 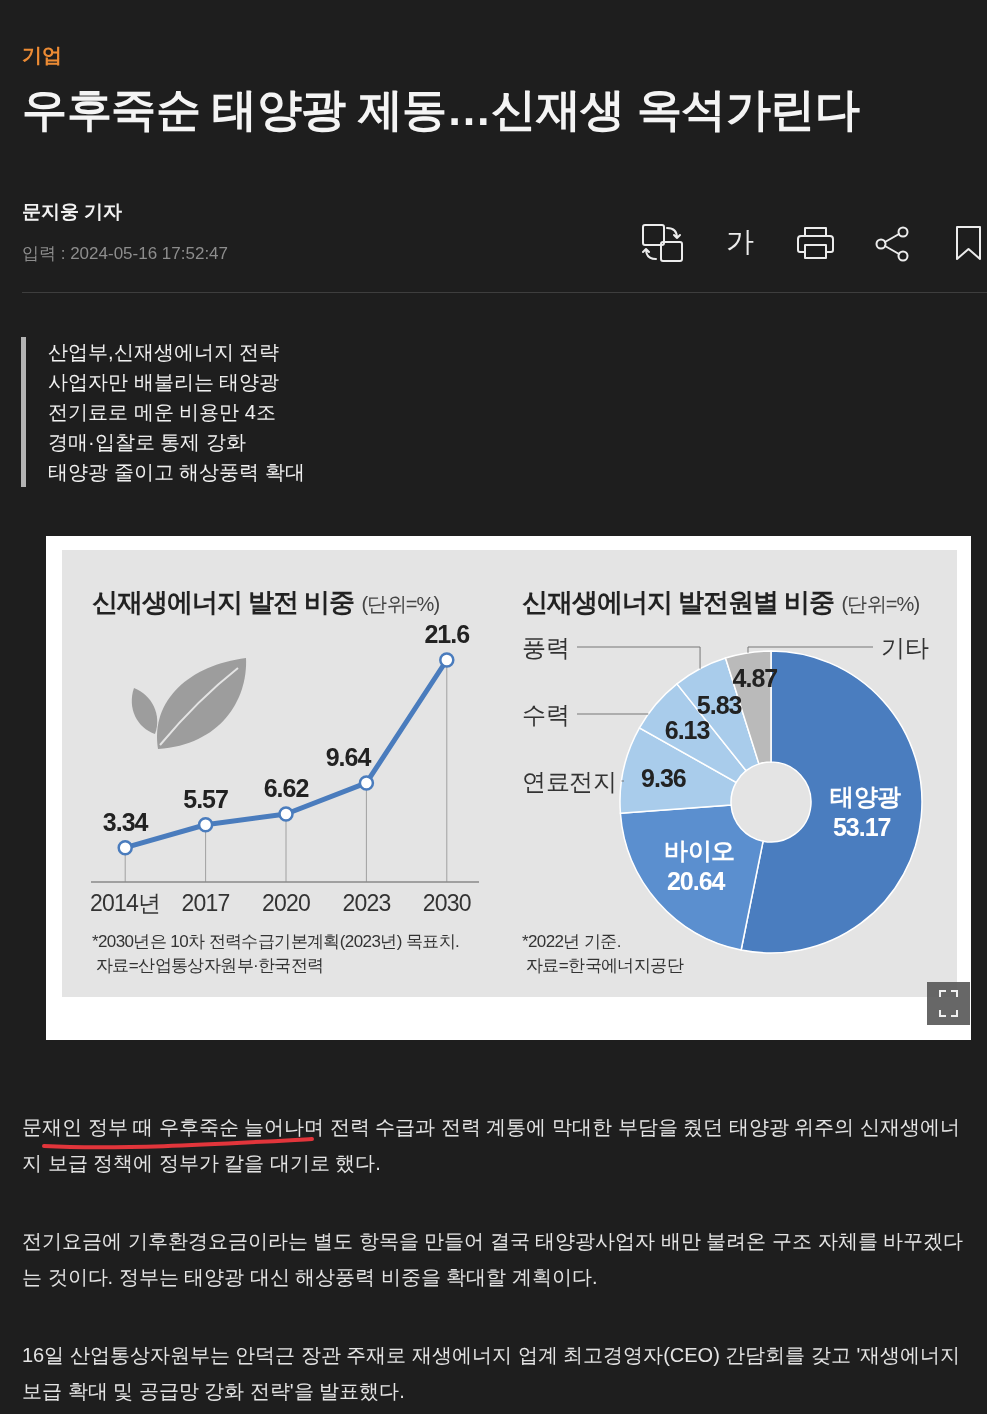 What do you see at coordinates (571, 941) in the screenshot?
I see `text: *2022년 기준.` at bounding box center [571, 941].